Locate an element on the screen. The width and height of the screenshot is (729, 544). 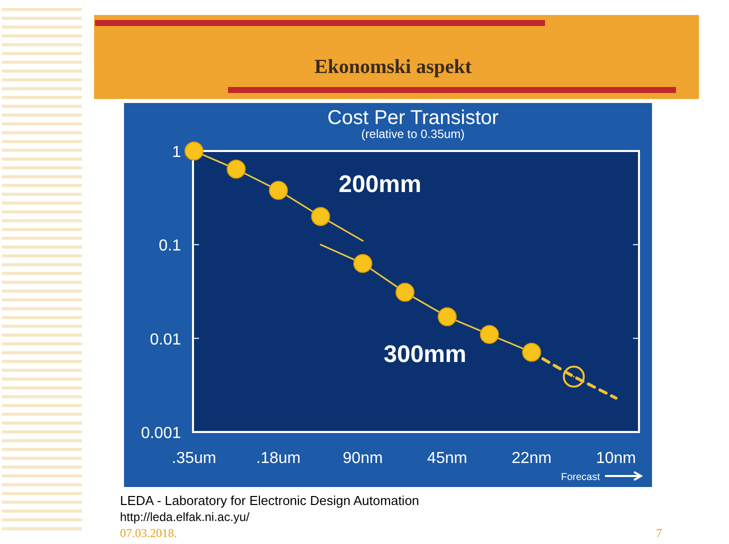
text: Ekonomski aspekt is located at coordinates (393, 67).